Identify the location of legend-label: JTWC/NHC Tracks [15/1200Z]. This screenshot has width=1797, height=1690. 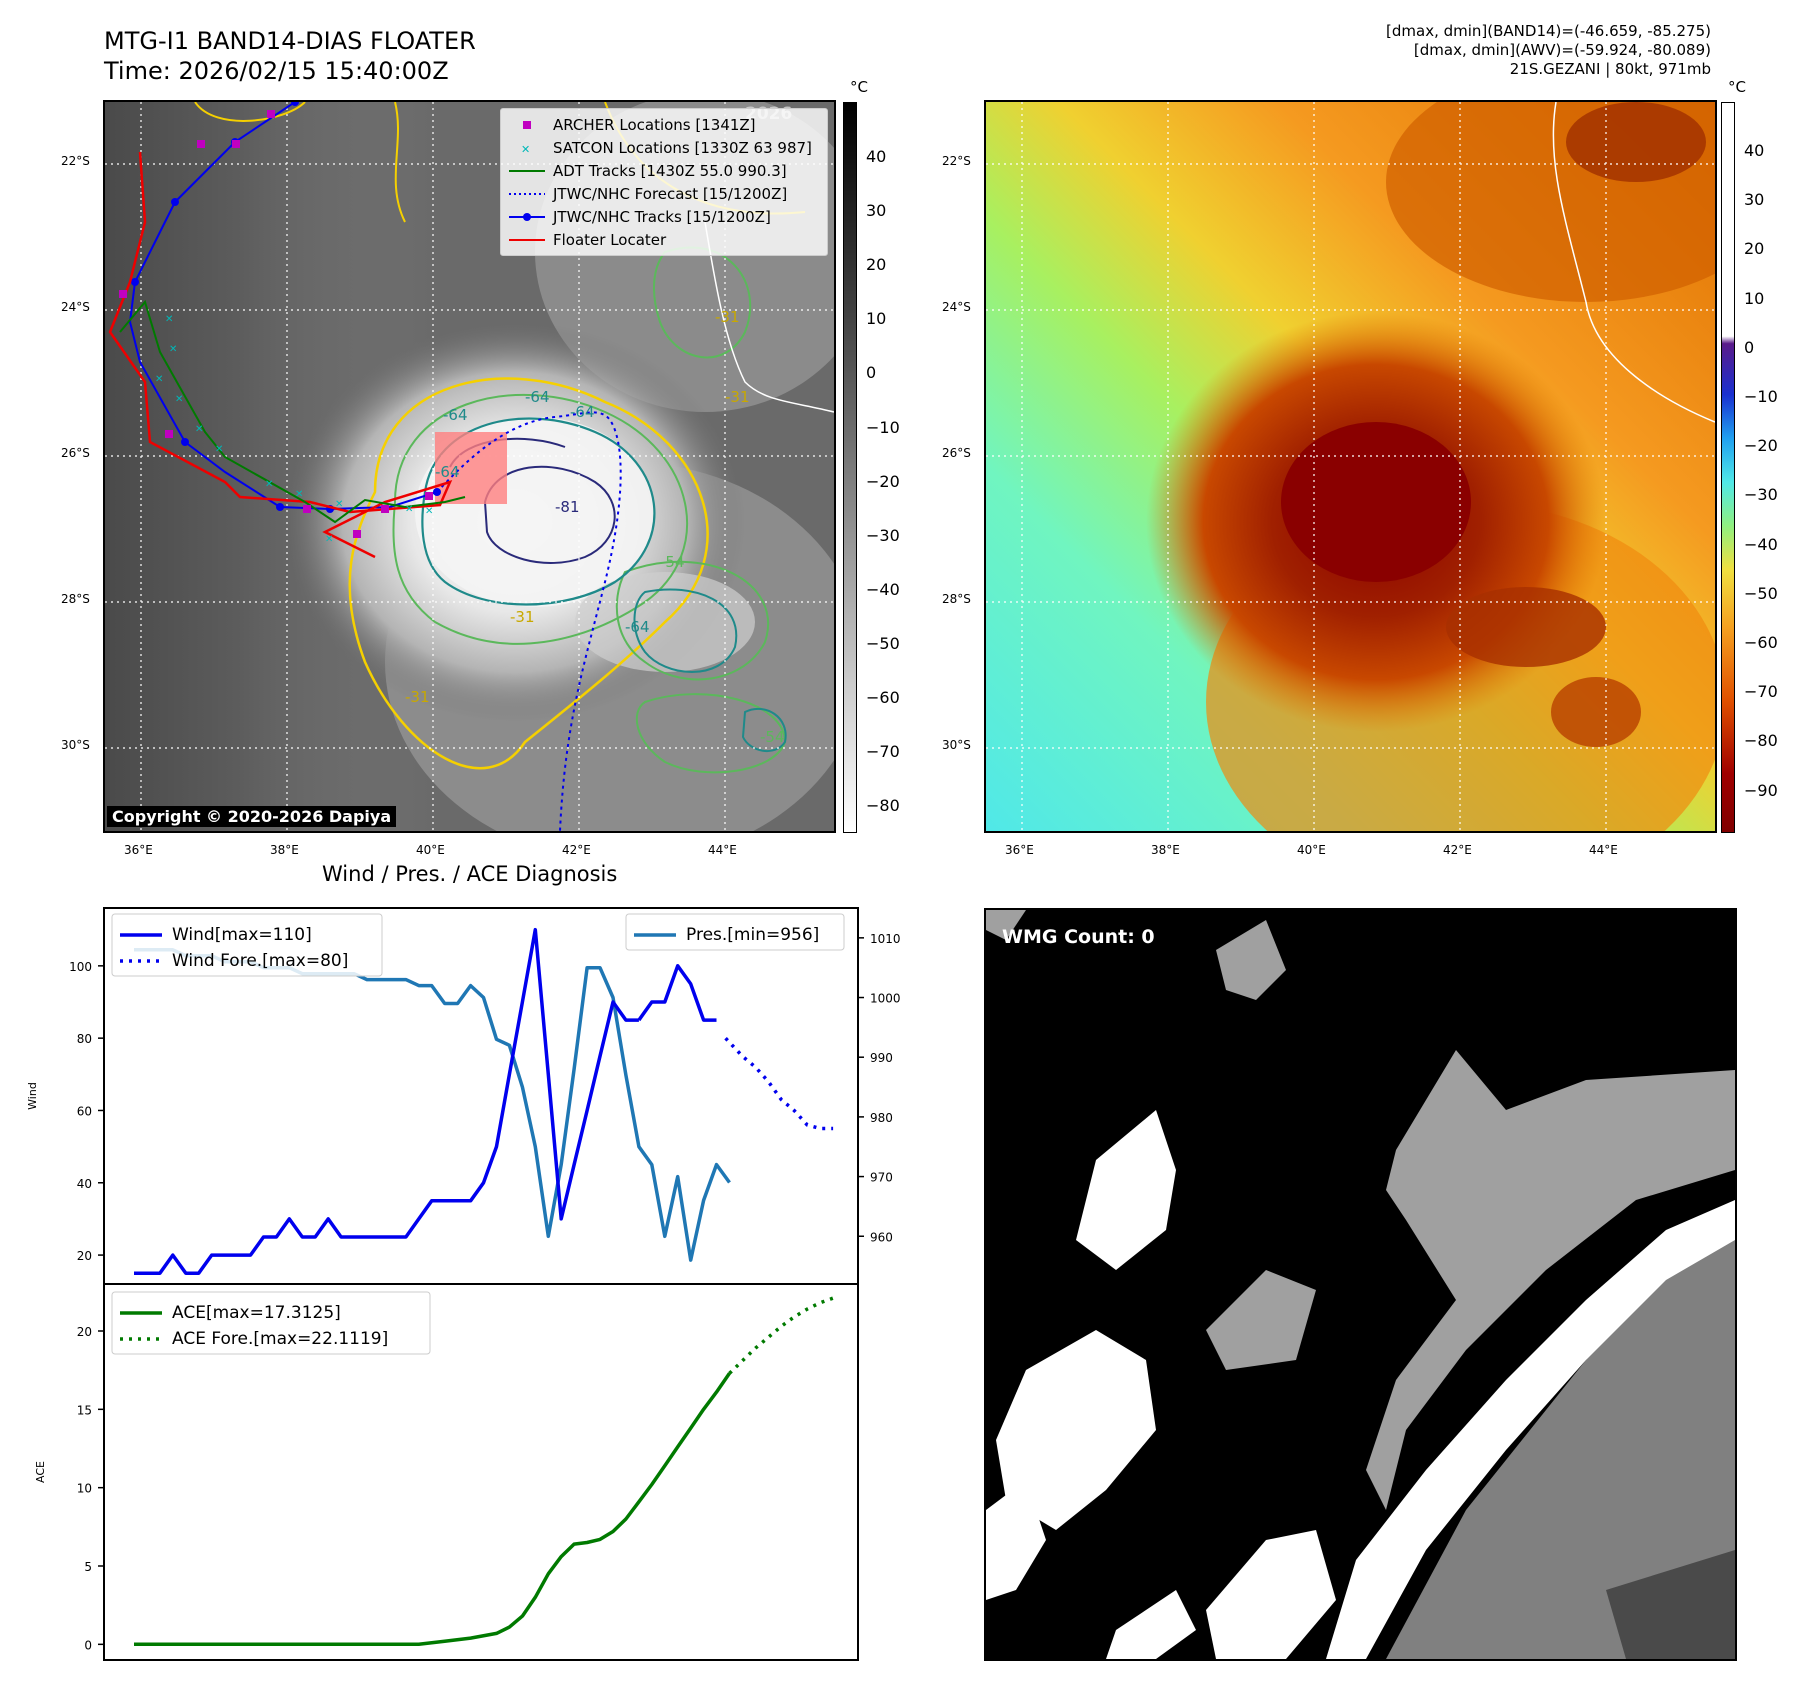
(662, 217).